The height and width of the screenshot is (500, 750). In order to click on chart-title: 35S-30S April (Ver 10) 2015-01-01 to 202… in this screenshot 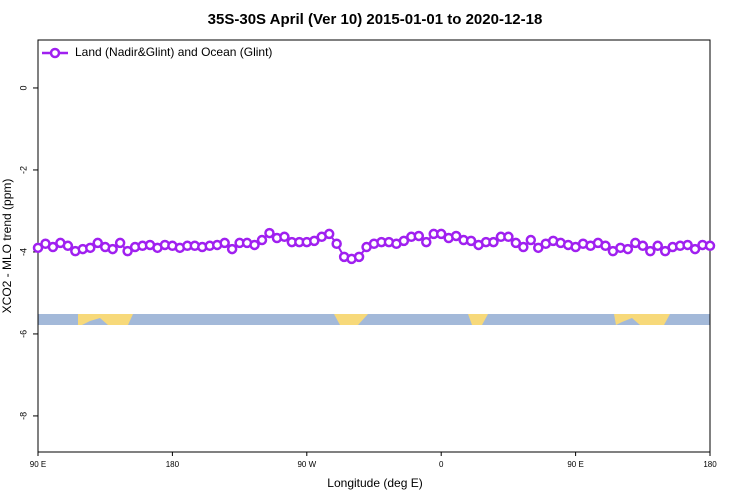, I will do `click(375, 19)`.